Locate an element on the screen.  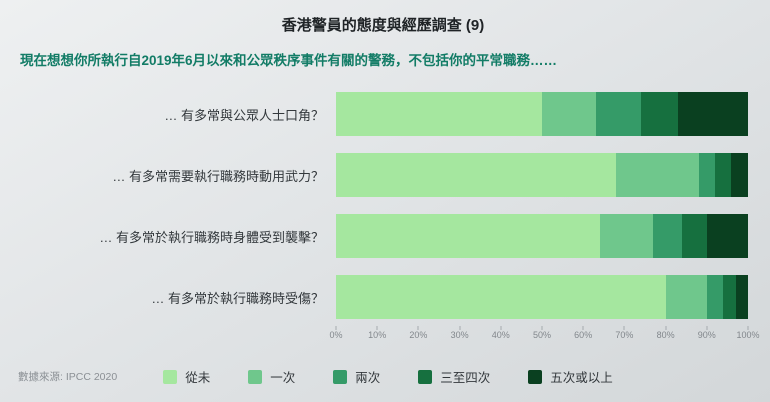
axis-tick-label: 60% is located at coordinates (583, 335).